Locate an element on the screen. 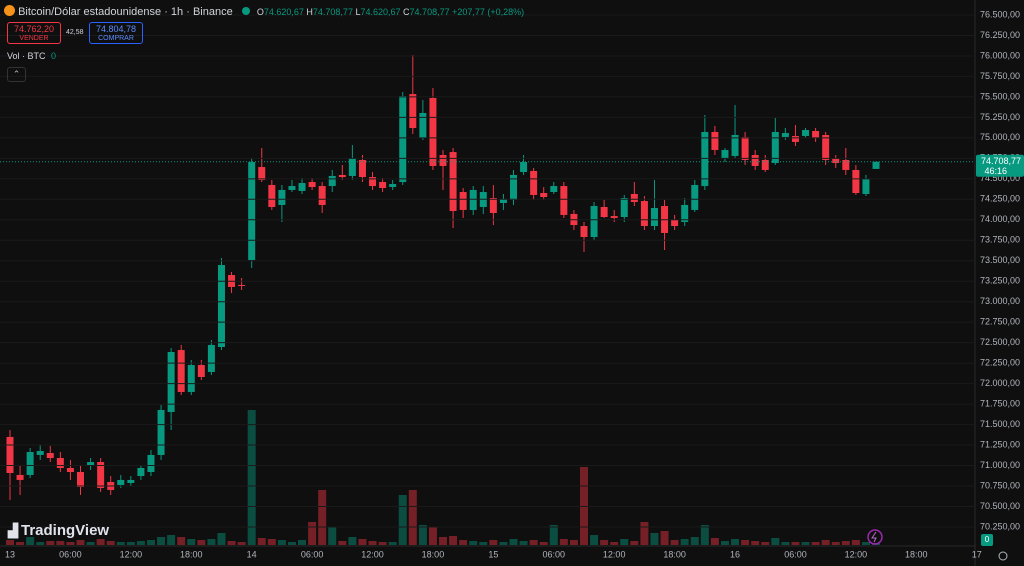  change: +207,77 (+0,28%) is located at coordinates (488, 12).